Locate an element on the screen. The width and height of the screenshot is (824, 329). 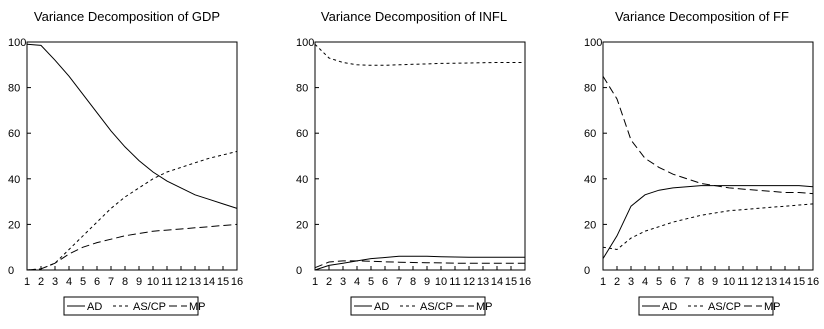
chart-title: Variance Decomposition of INFL is located at coordinates (414, 16).